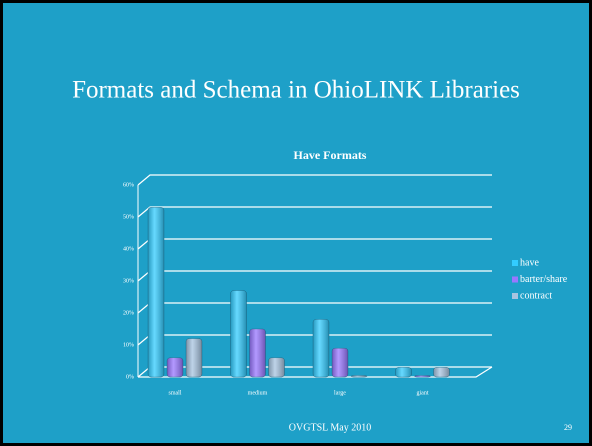 Image resolution: width=592 pixels, height=446 pixels. What do you see at coordinates (128, 281) in the screenshot?
I see `y-tick-label: 30%` at bounding box center [128, 281].